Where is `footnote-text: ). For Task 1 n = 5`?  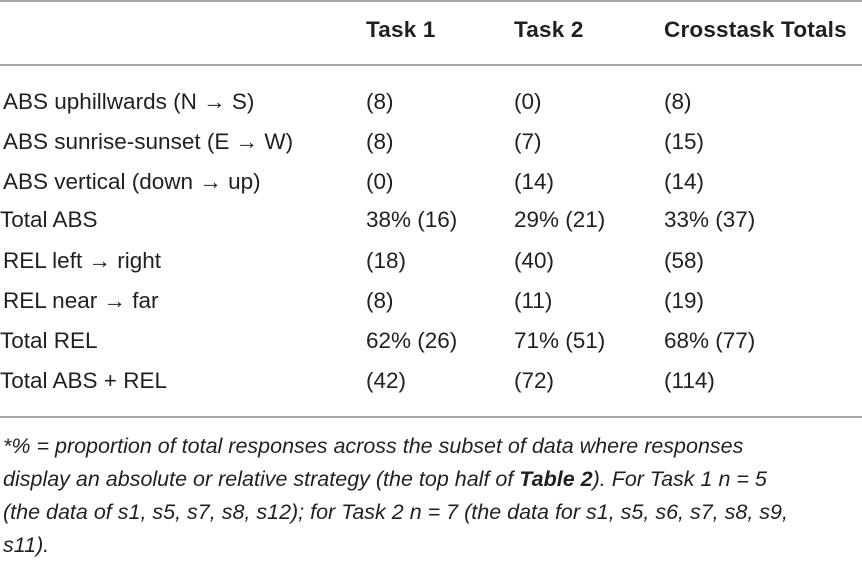
footnote-text: ). For Task 1 n = 5 is located at coordinates (679, 479).